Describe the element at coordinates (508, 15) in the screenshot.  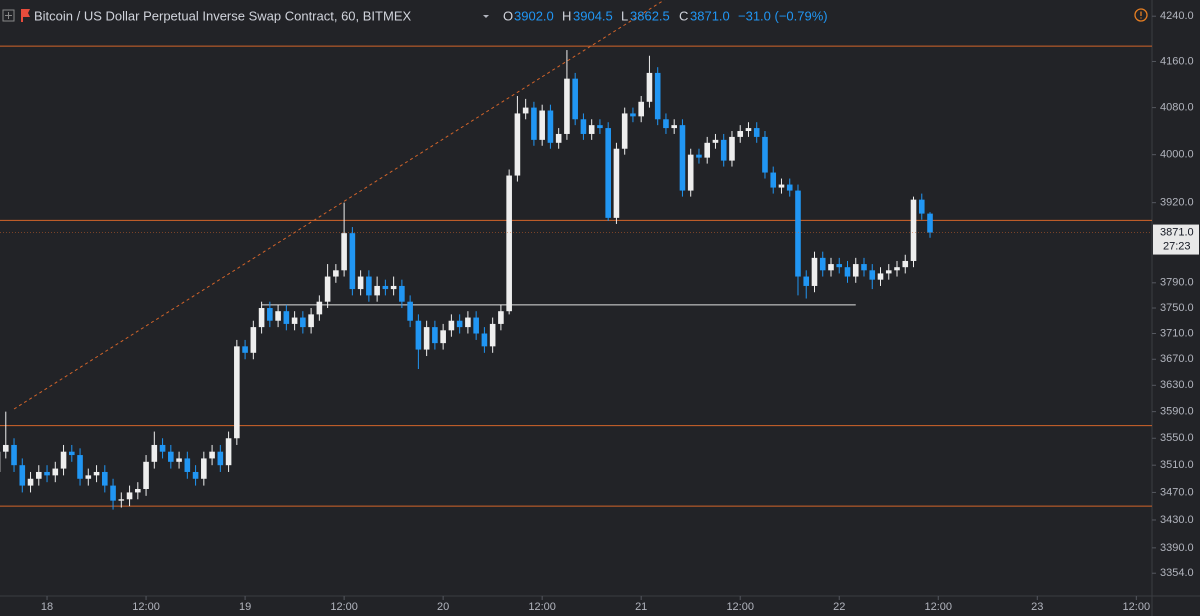
I see `ohlc-label: O` at that location.